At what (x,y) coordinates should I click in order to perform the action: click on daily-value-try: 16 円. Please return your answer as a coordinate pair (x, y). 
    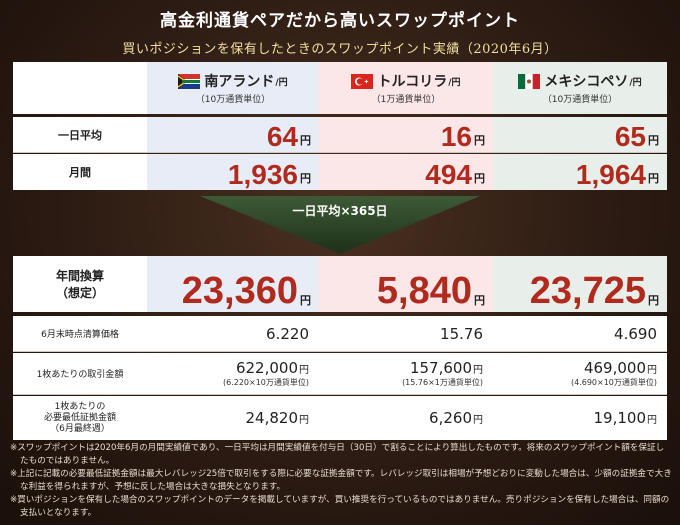
    Looking at the image, I should click on (406, 135).